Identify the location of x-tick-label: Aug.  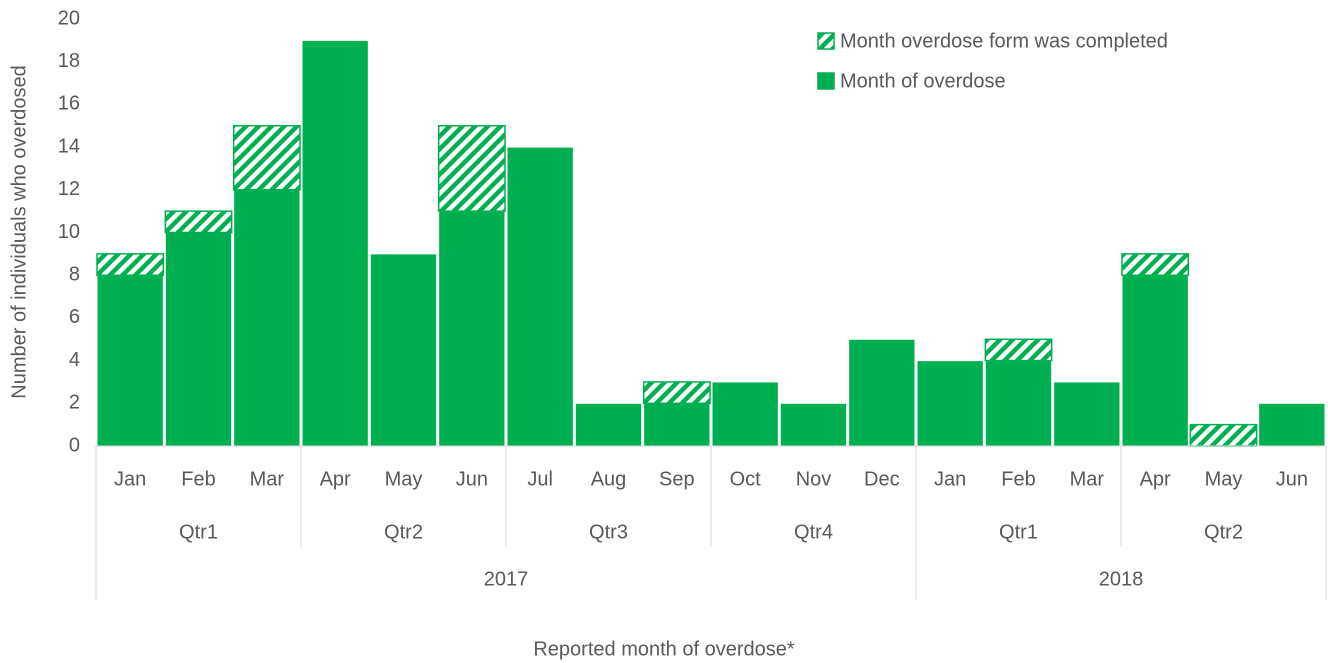
(609, 479).